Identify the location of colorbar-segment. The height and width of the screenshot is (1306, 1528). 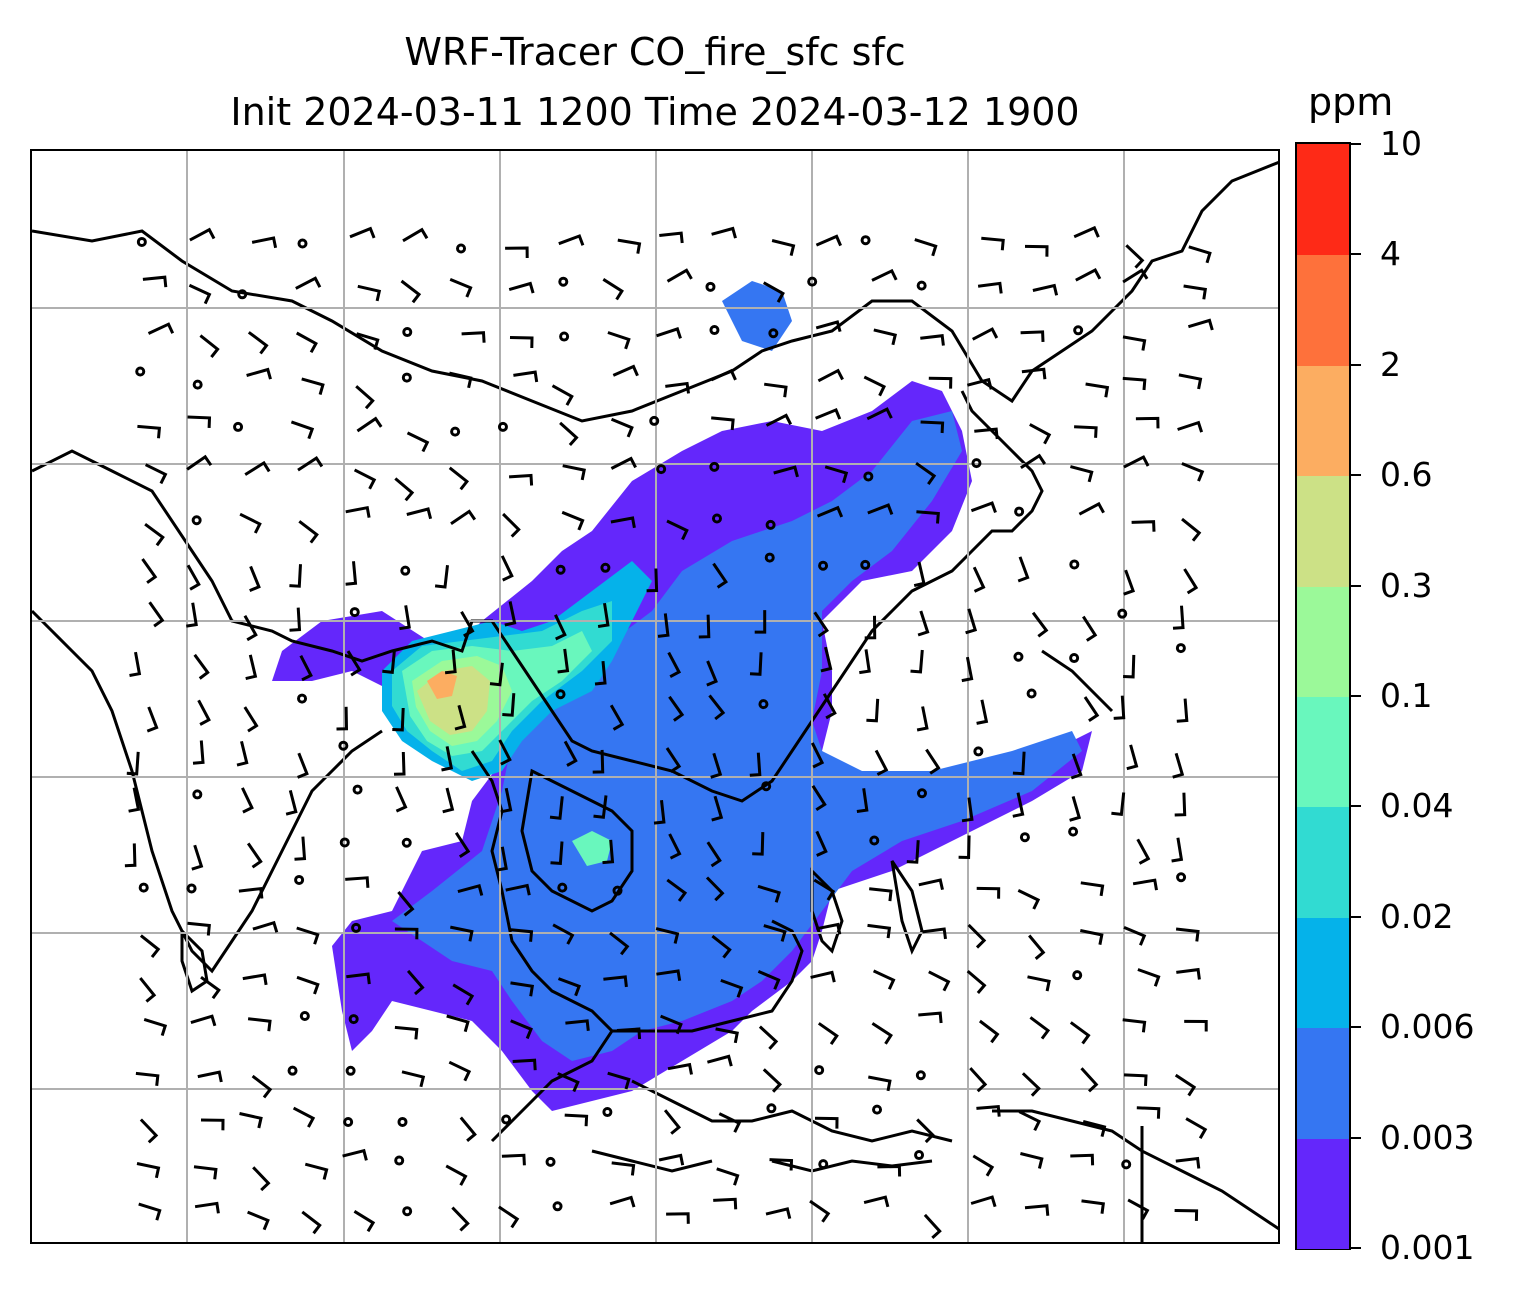
(1323, 1193).